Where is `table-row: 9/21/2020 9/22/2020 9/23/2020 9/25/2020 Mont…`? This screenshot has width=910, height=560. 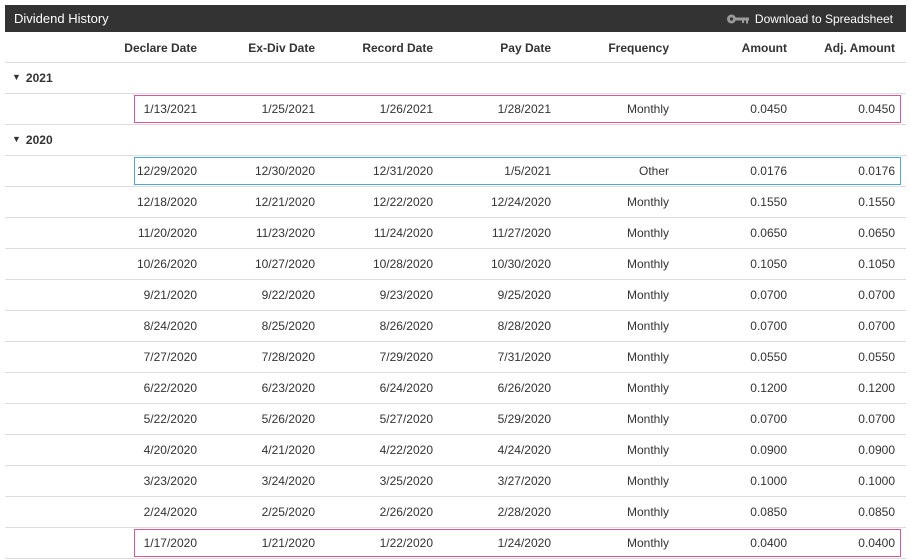 table-row: 9/21/2020 9/22/2020 9/23/2020 9/25/2020 Mont… is located at coordinates (455, 294).